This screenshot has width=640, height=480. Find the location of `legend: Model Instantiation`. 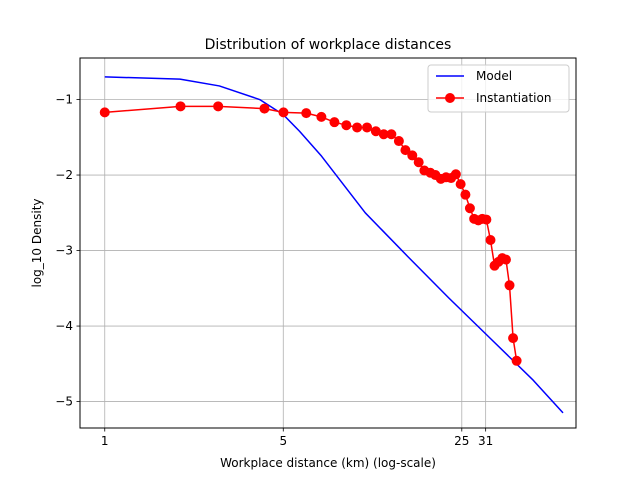

legend: Model Instantiation is located at coordinates (498, 88).